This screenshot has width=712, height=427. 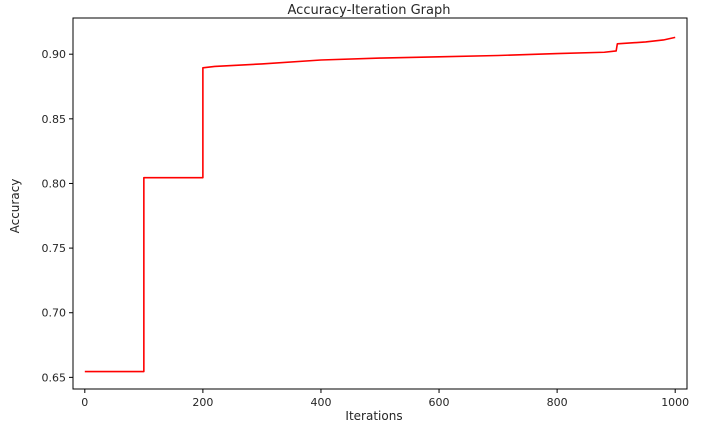 What do you see at coordinates (15, 206) in the screenshot?
I see `y-axis-label: Accuracy` at bounding box center [15, 206].